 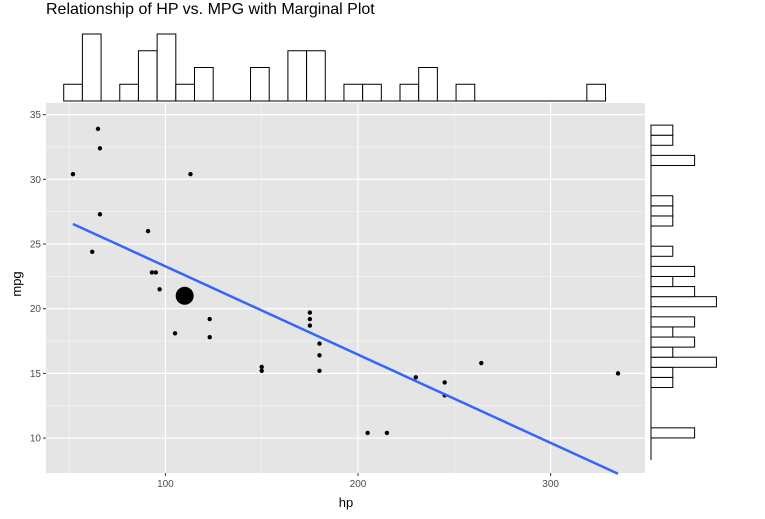 What do you see at coordinates (36, 309) in the screenshot?
I see `y-tick-label: 20` at bounding box center [36, 309].